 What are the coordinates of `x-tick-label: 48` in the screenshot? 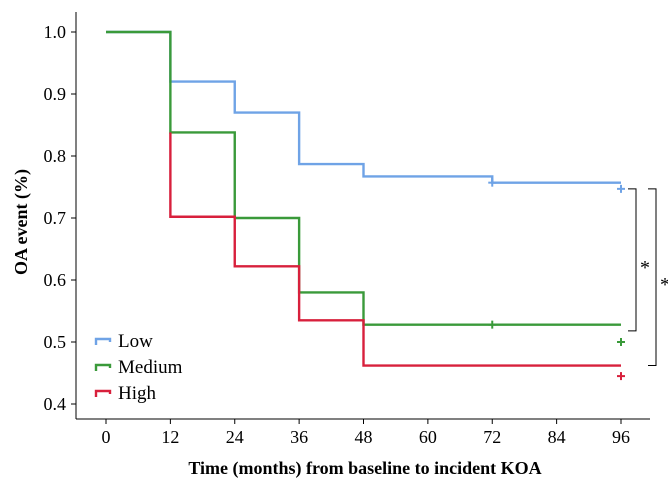 It's located at (364, 437).